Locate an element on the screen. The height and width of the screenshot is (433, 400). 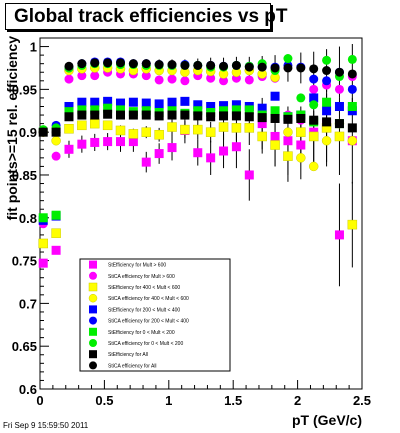
y-tick-label: 0.7 is located at coordinates (28, 303).